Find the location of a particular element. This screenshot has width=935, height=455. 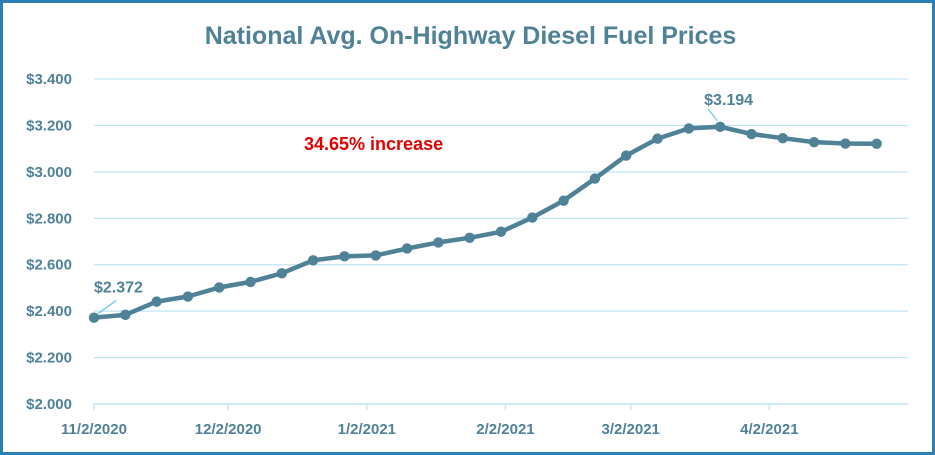

y-tick-label: $3.000 is located at coordinates (49, 172).